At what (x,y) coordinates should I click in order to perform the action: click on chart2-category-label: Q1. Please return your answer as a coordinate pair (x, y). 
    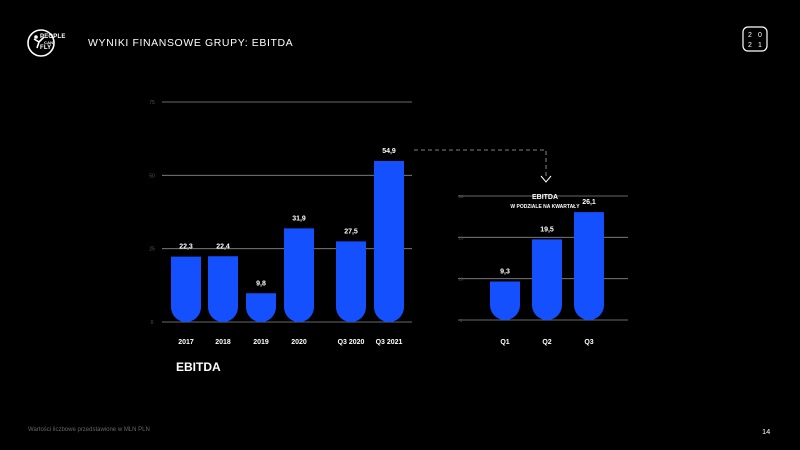
    Looking at the image, I should click on (504, 342).